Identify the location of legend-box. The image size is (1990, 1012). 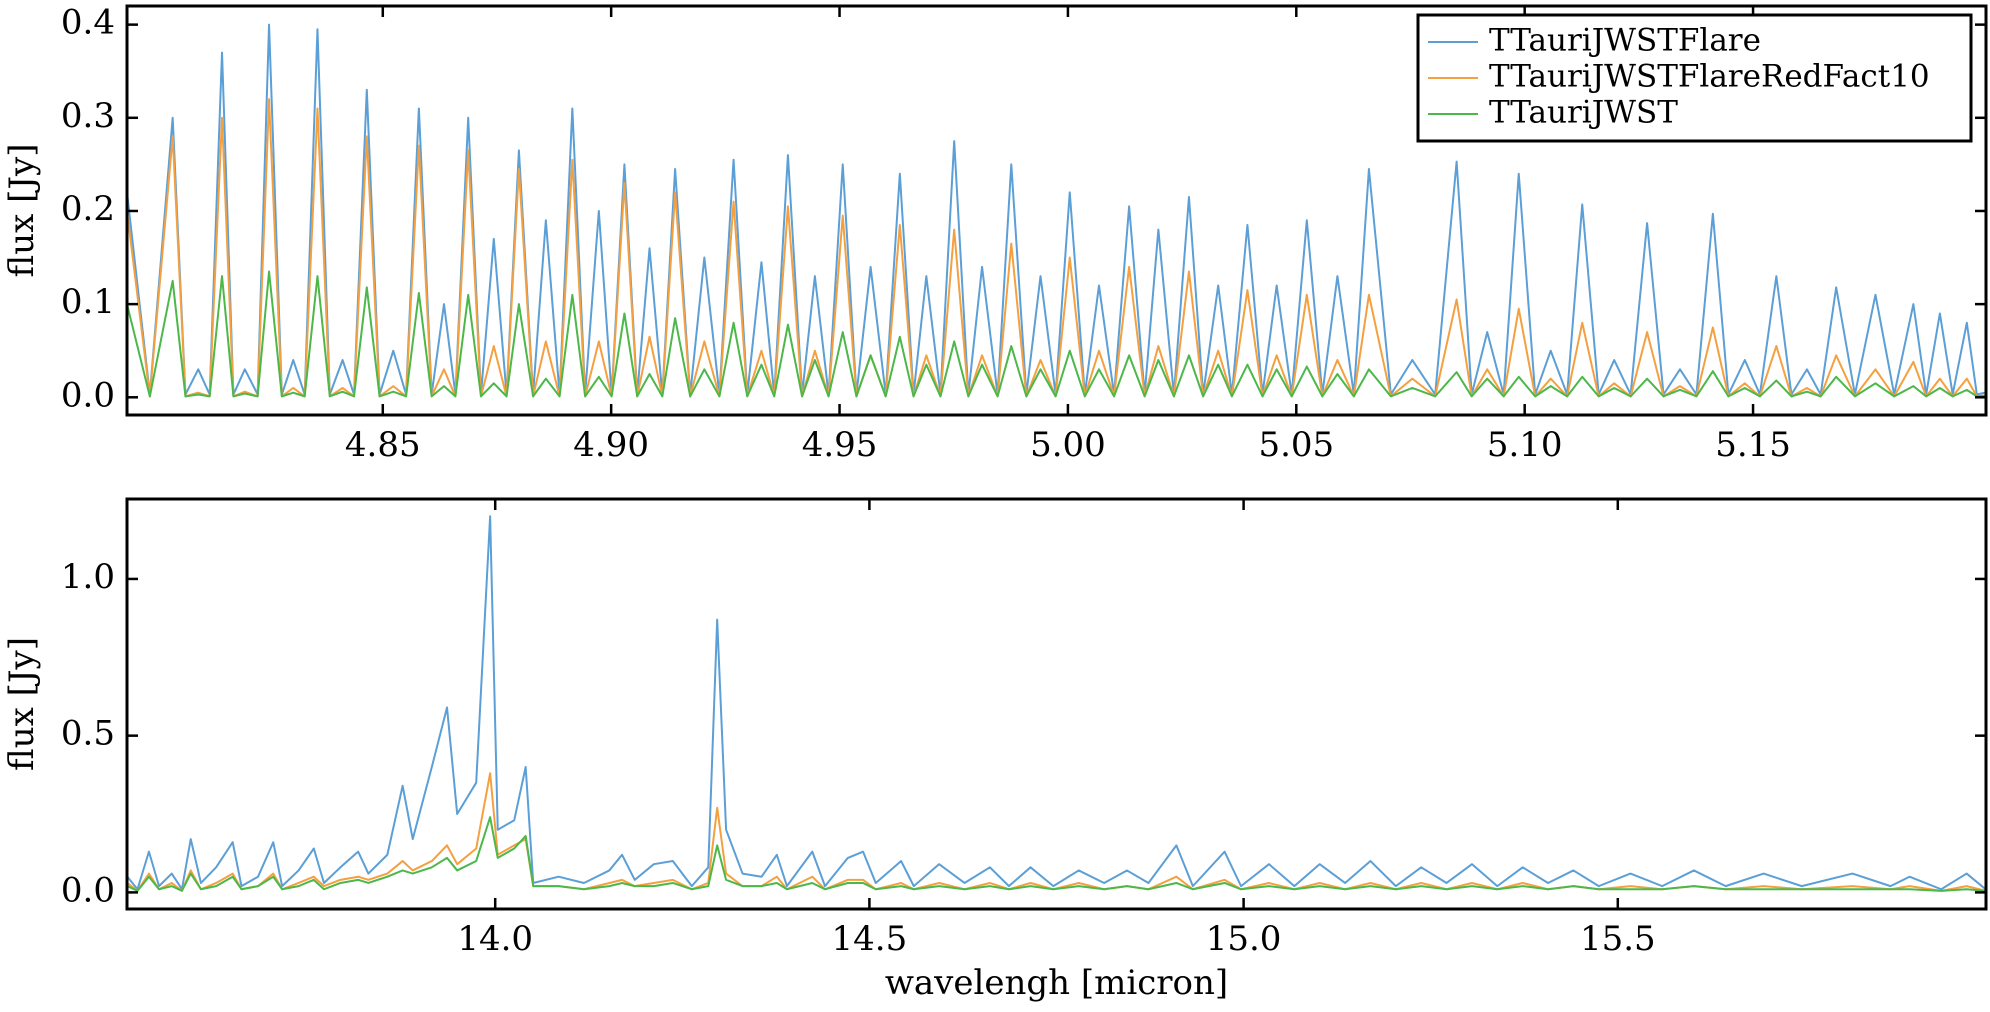
(1694, 78).